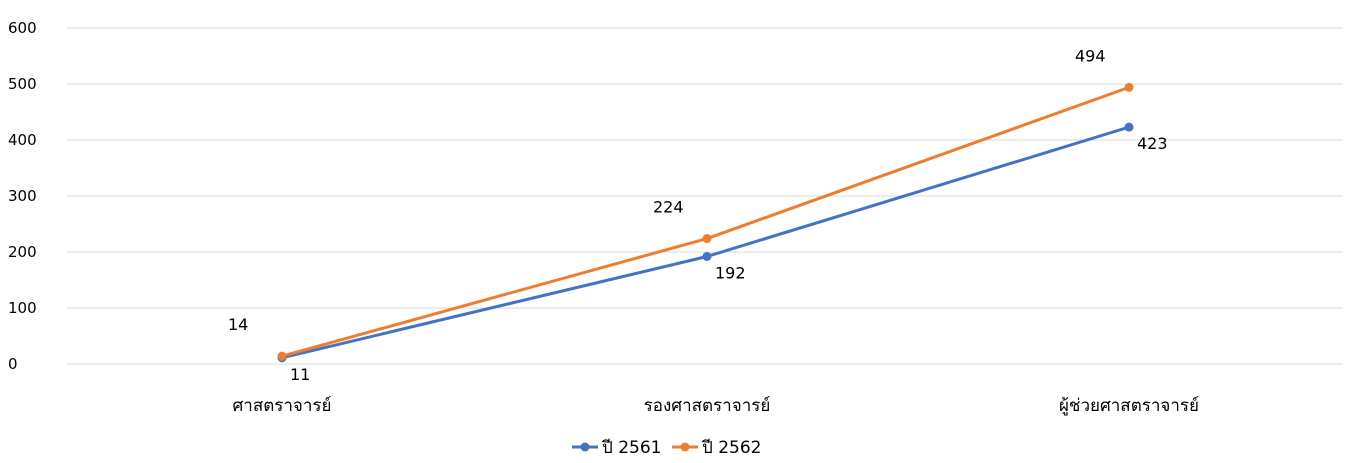 This screenshot has width=1346, height=463. Describe the element at coordinates (707, 406) in the screenshot. I see `x-tick-label: รองศาสตราจารย์` at that location.